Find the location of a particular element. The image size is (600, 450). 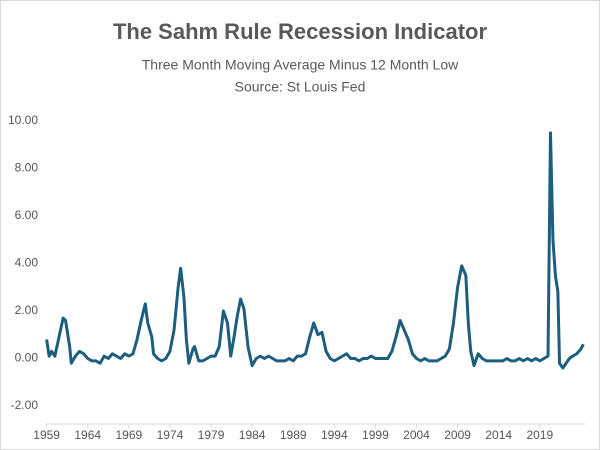

x-tick-label: 1979 is located at coordinates (211, 435).